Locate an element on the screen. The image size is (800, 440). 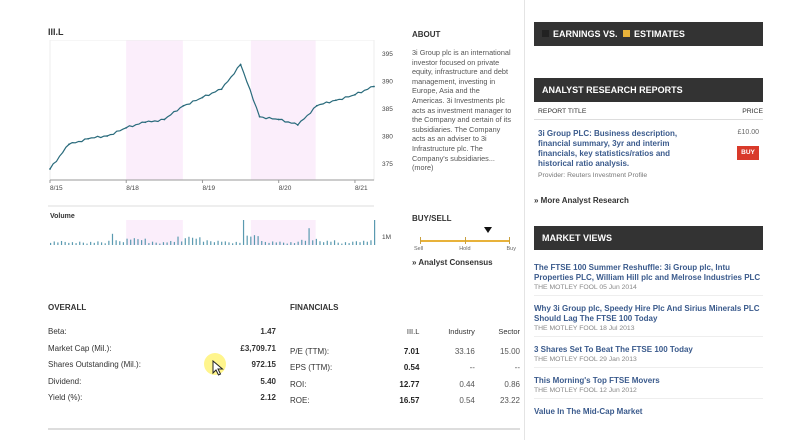
overall-row: Market Cap (Mil.): £3,709.71 is located at coordinates (162, 352).